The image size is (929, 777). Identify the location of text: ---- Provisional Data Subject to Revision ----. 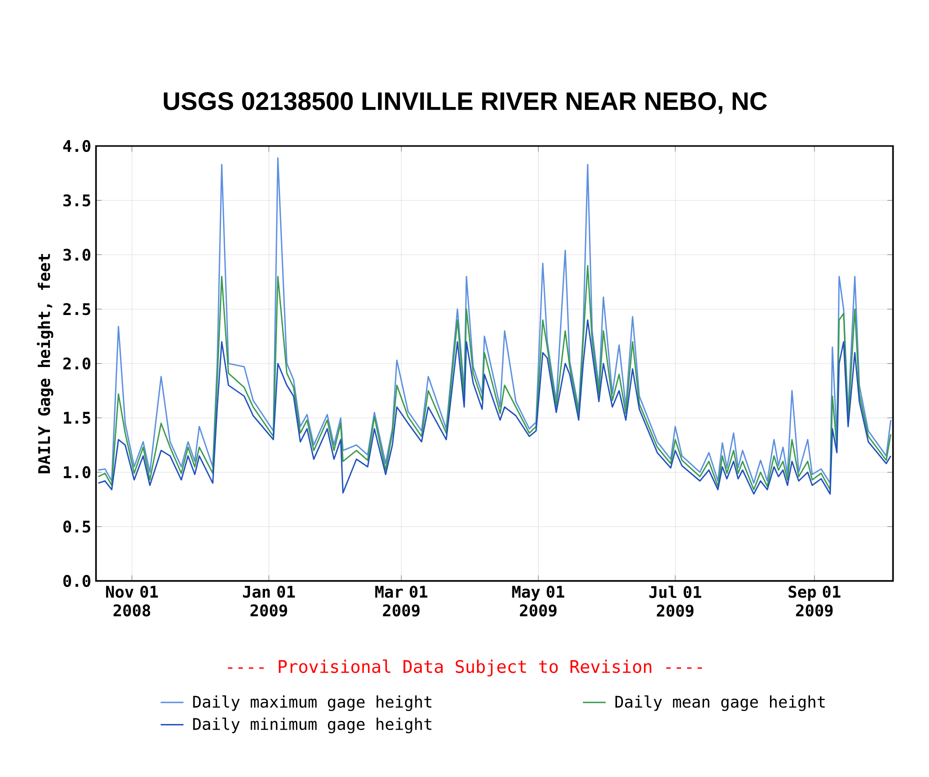
(465, 668).